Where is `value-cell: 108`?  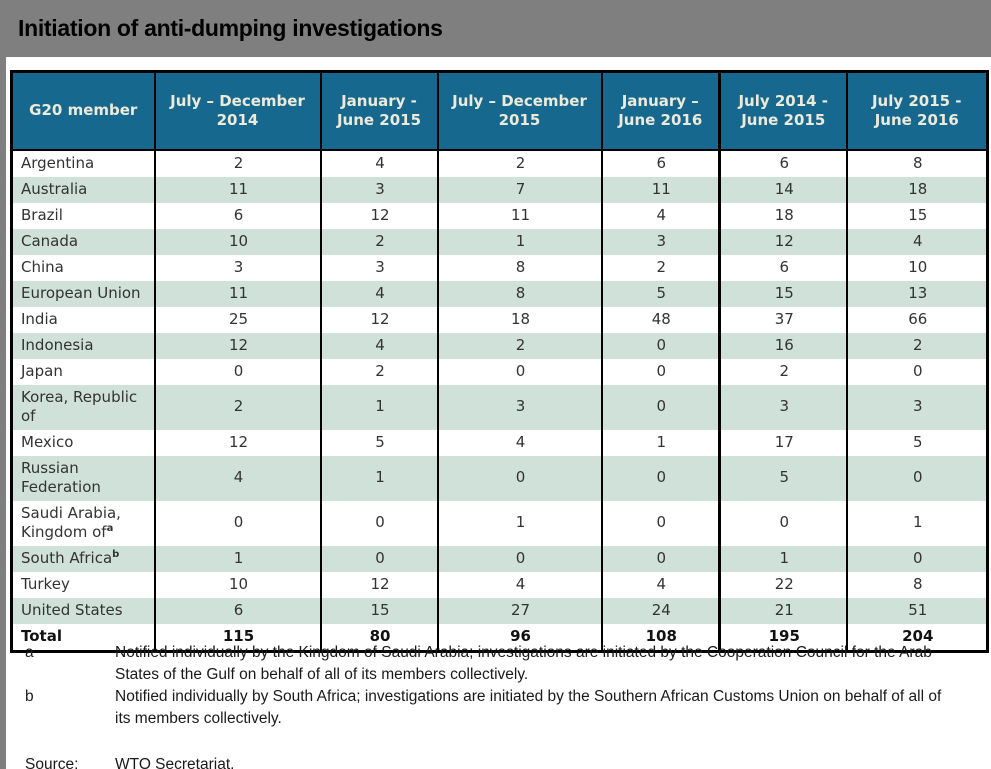
value-cell: 108 is located at coordinates (660, 637).